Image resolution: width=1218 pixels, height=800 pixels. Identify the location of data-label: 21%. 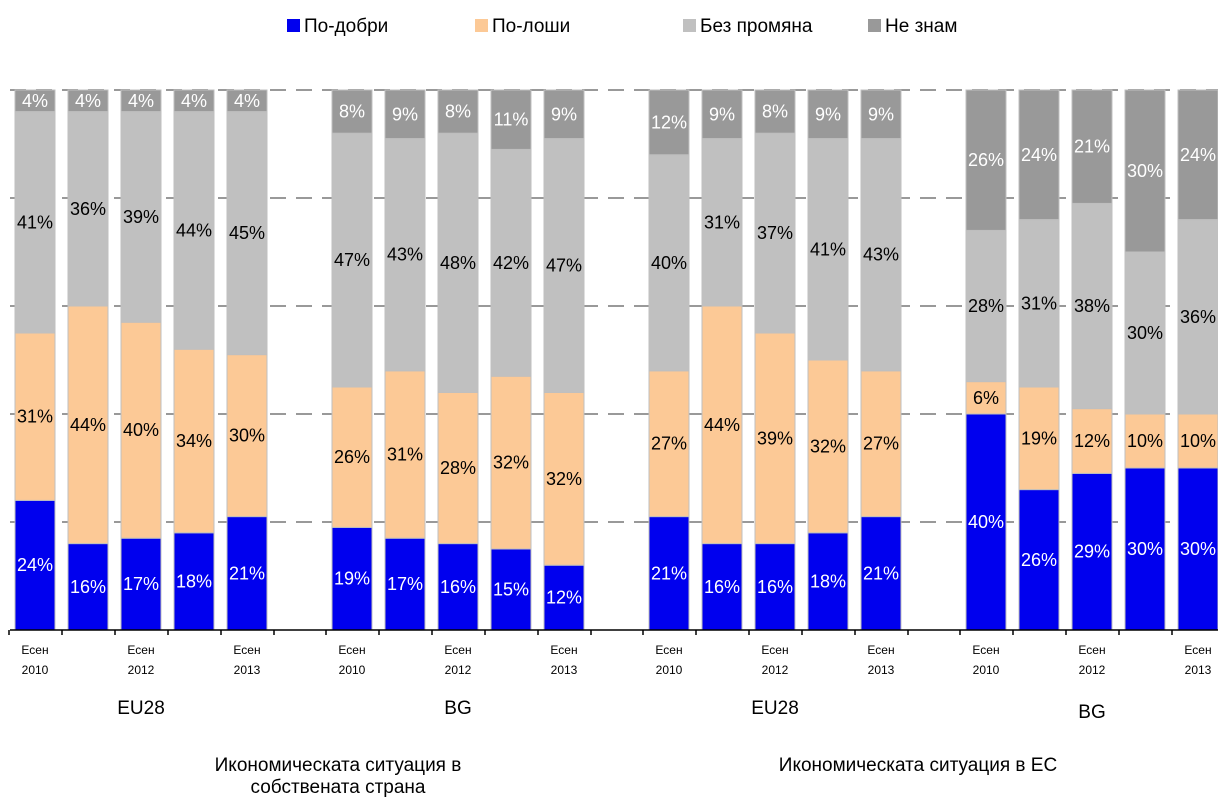
(1092, 147).